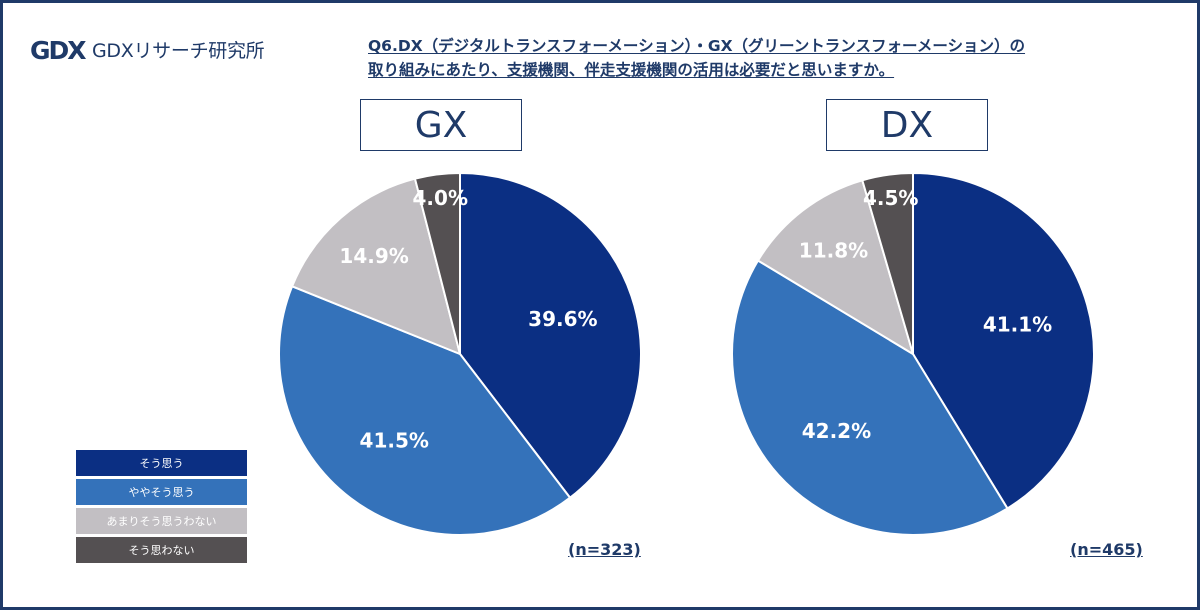 Image resolution: width=1200 pixels, height=610 pixels. What do you see at coordinates (1003, 340) in the screenshot?
I see `dx-slice-so-omou` at bounding box center [1003, 340].